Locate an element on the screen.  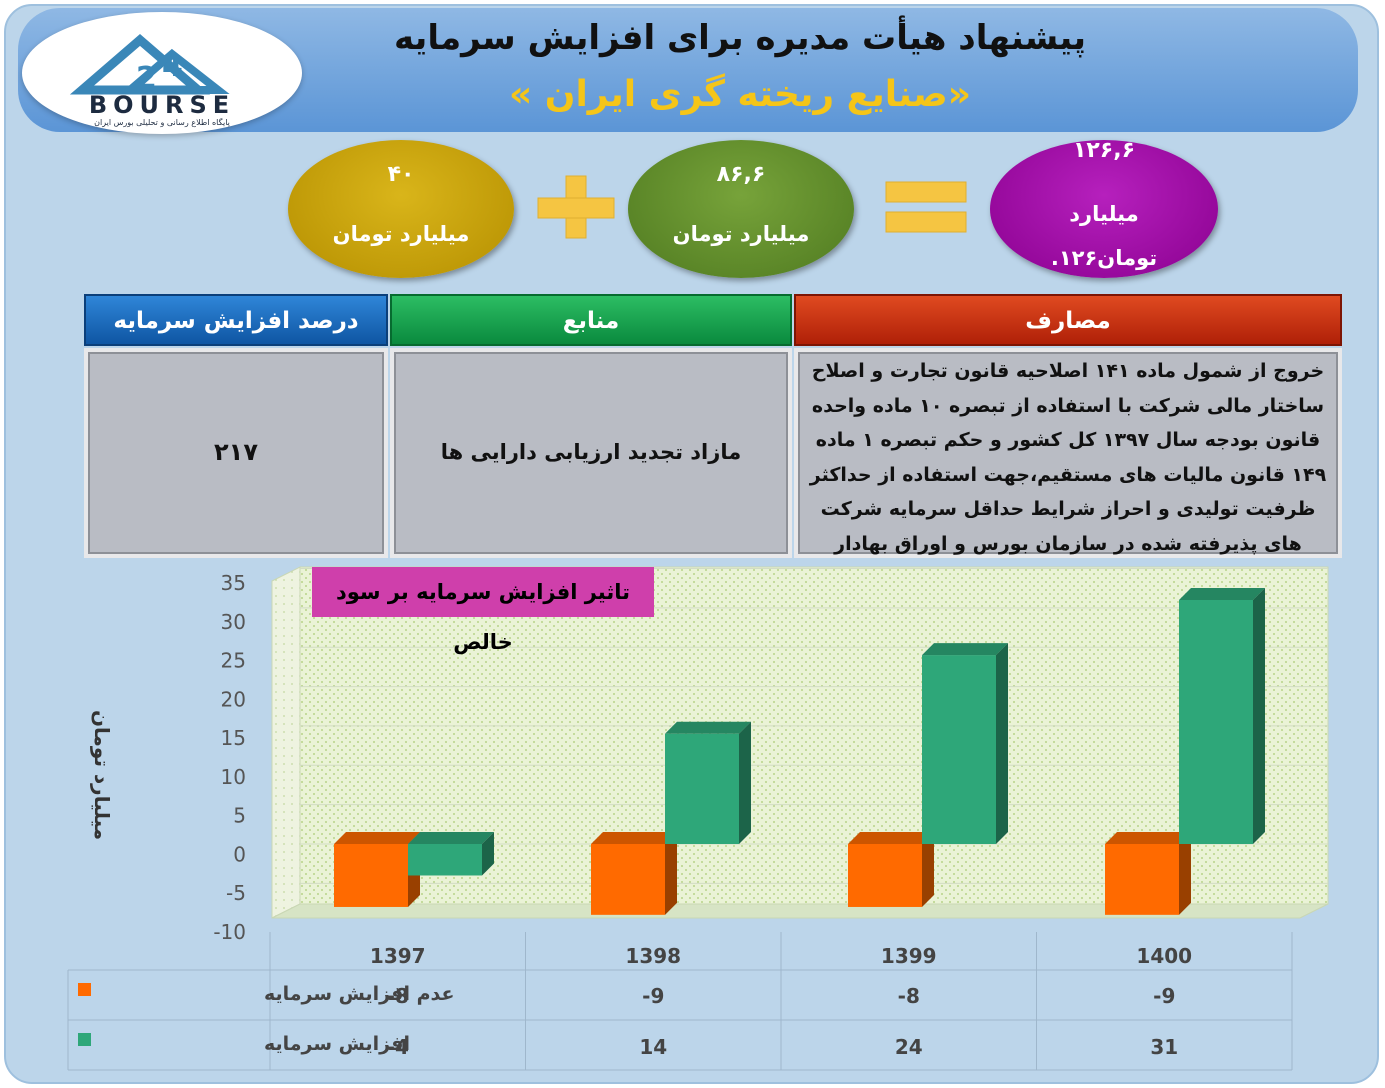
equals-icon is located at coordinates (926, 207).